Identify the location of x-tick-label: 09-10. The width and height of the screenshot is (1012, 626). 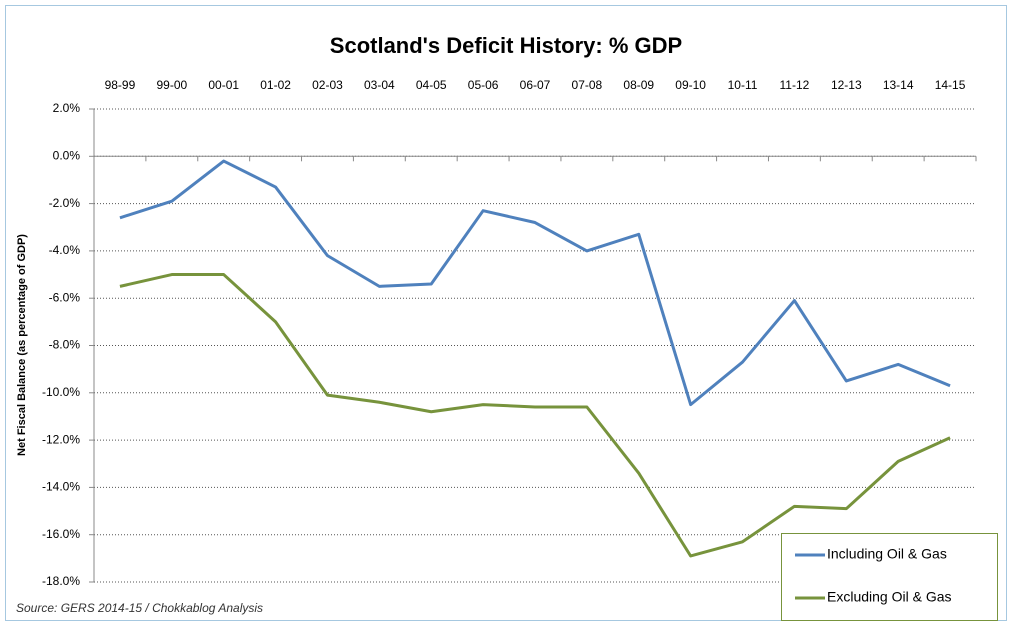
(690, 85).